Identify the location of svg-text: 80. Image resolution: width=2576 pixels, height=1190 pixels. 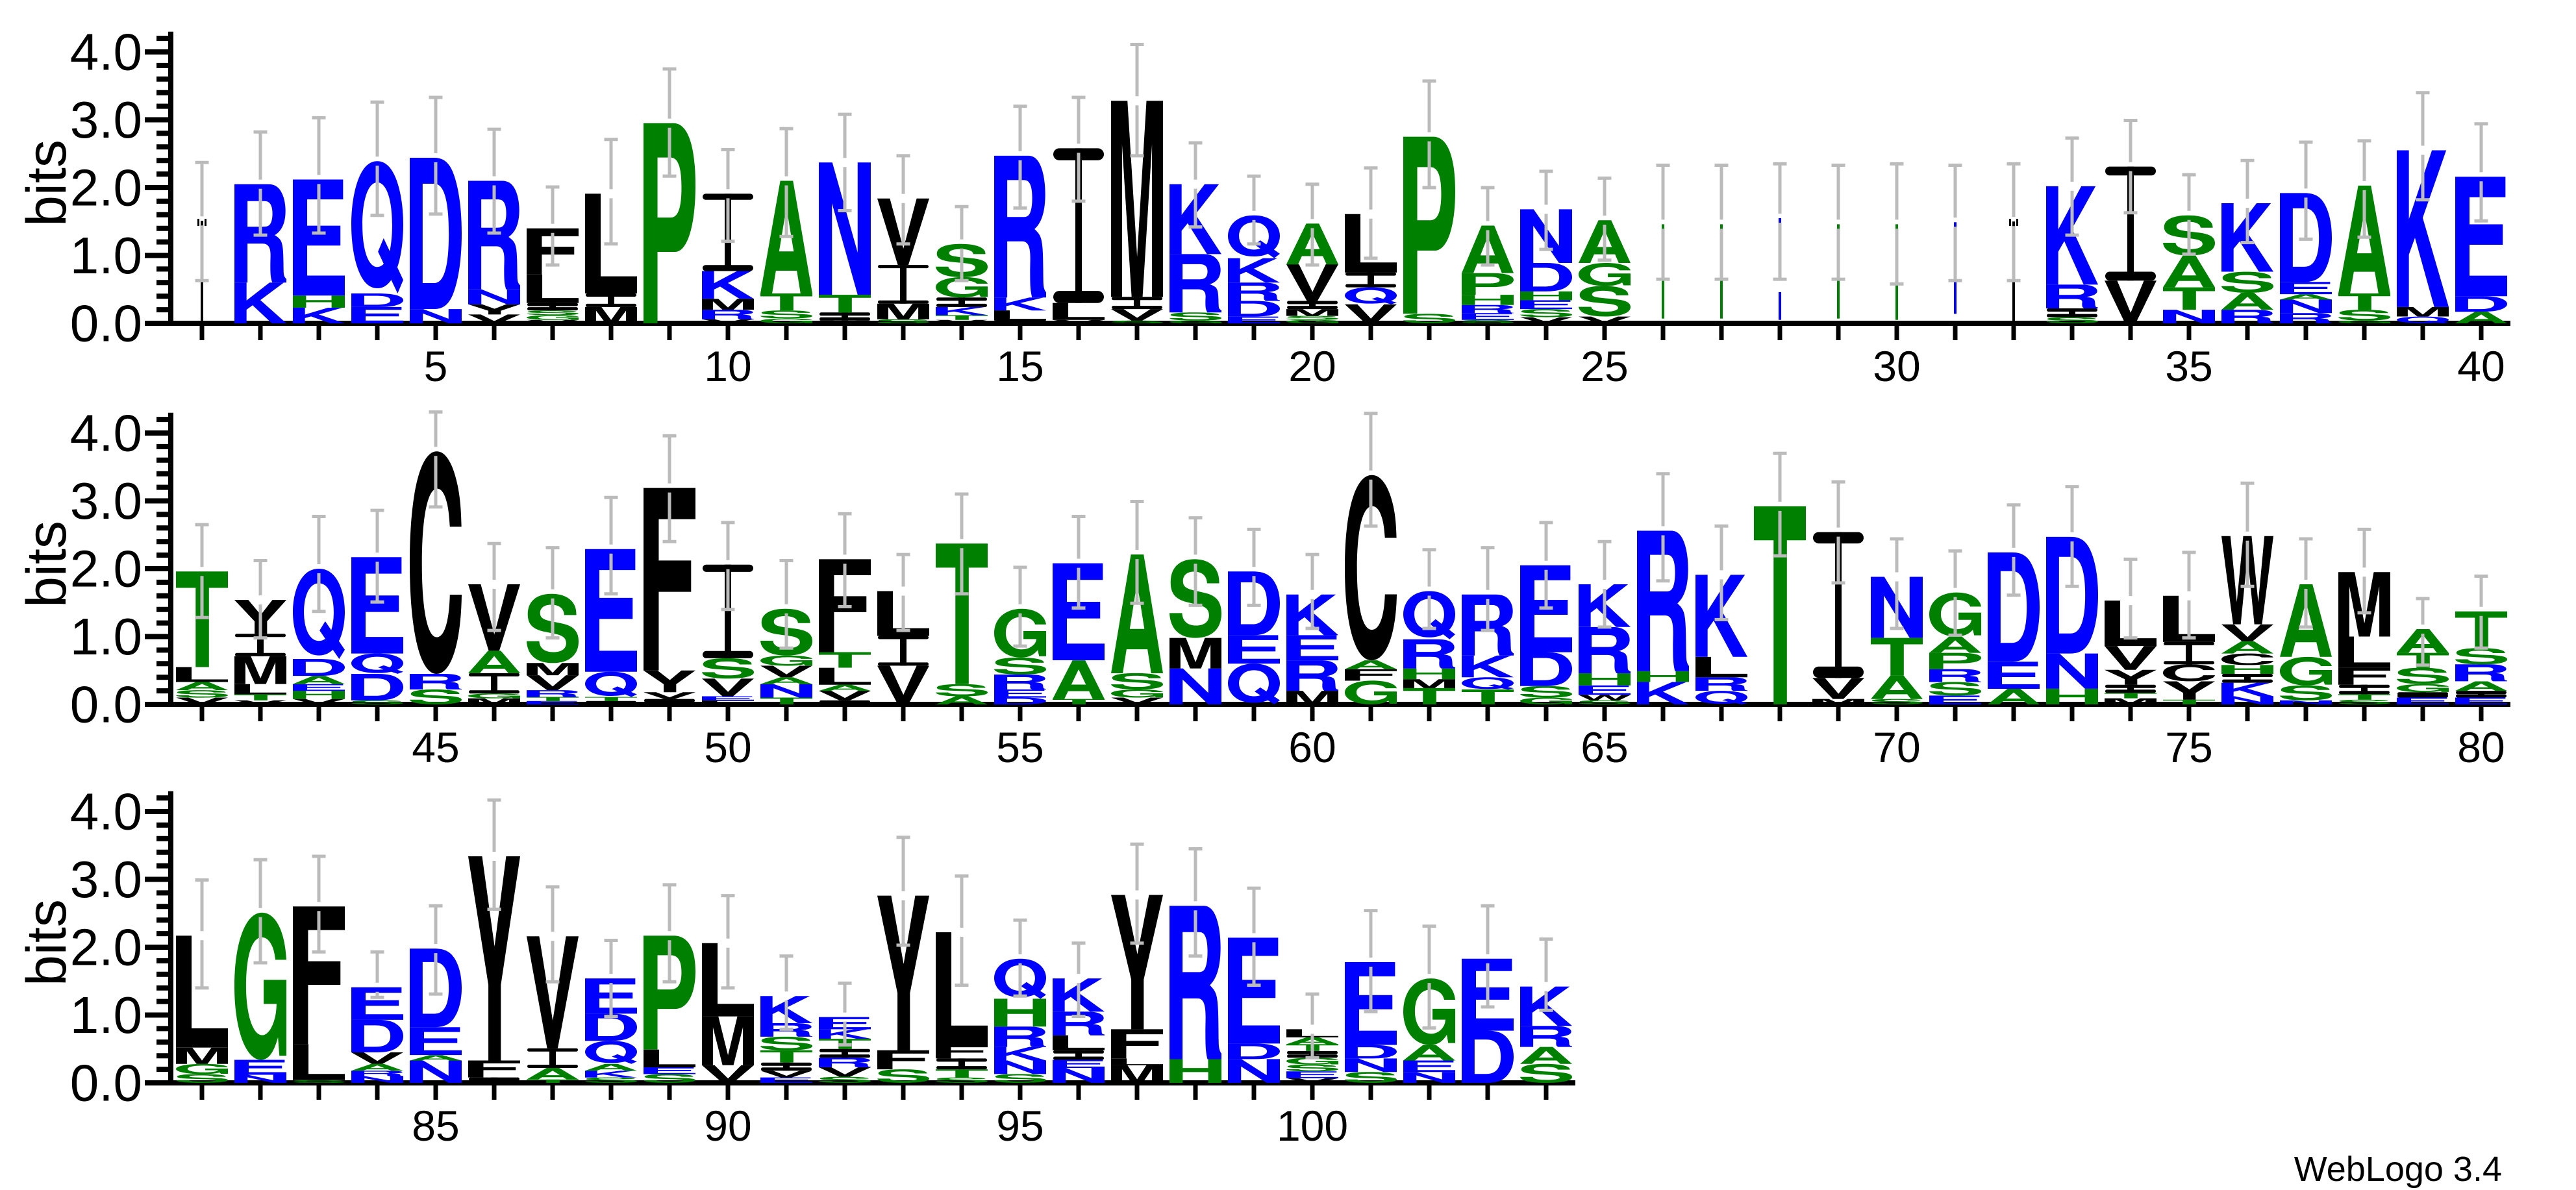
(2481, 747).